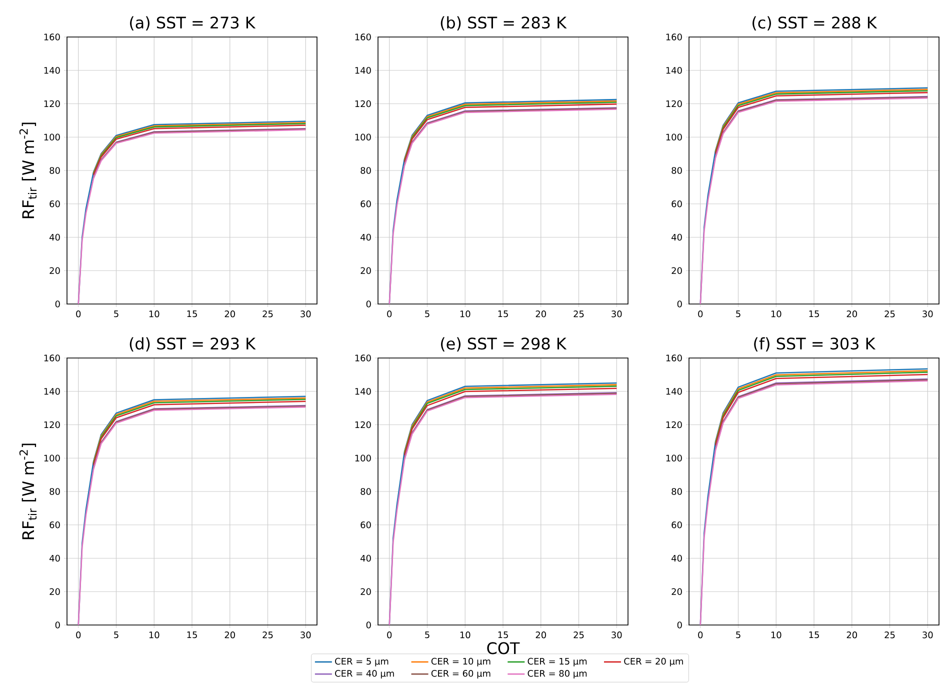 This screenshot has height=698, width=945. I want to click on chart-title: (b) SST = 283 K, so click(503, 23).